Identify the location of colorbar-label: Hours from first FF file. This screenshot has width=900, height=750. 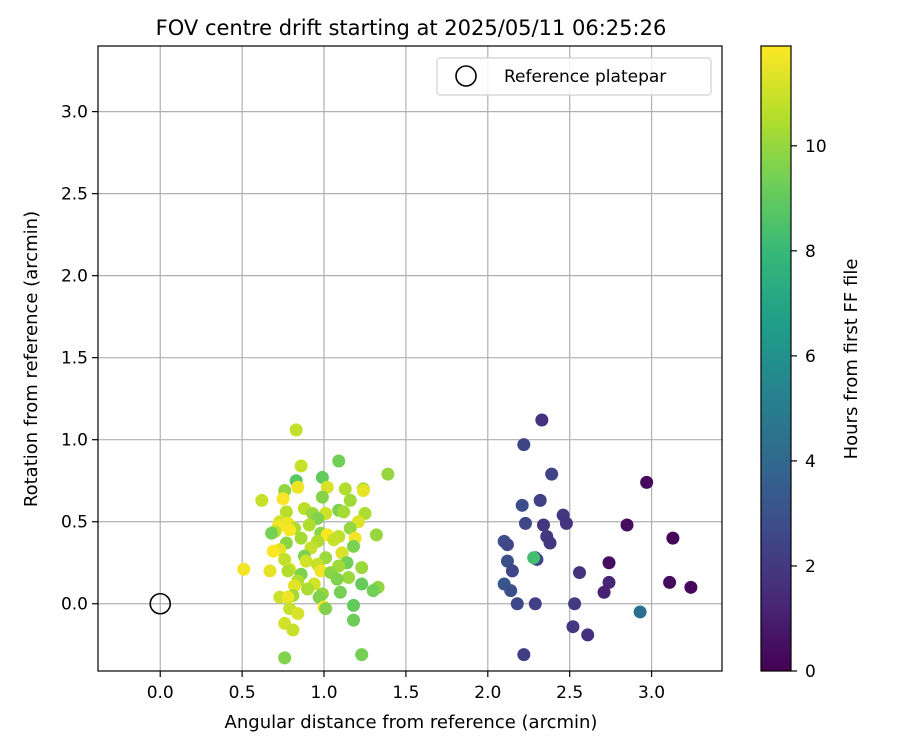
(851, 359).